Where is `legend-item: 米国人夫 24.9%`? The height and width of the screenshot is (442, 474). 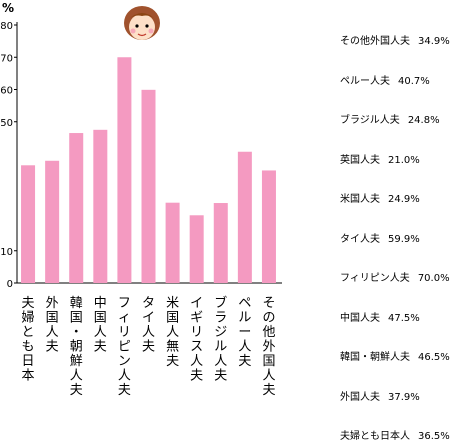 legend-item: 米国人夫 24.9% is located at coordinates (380, 197).